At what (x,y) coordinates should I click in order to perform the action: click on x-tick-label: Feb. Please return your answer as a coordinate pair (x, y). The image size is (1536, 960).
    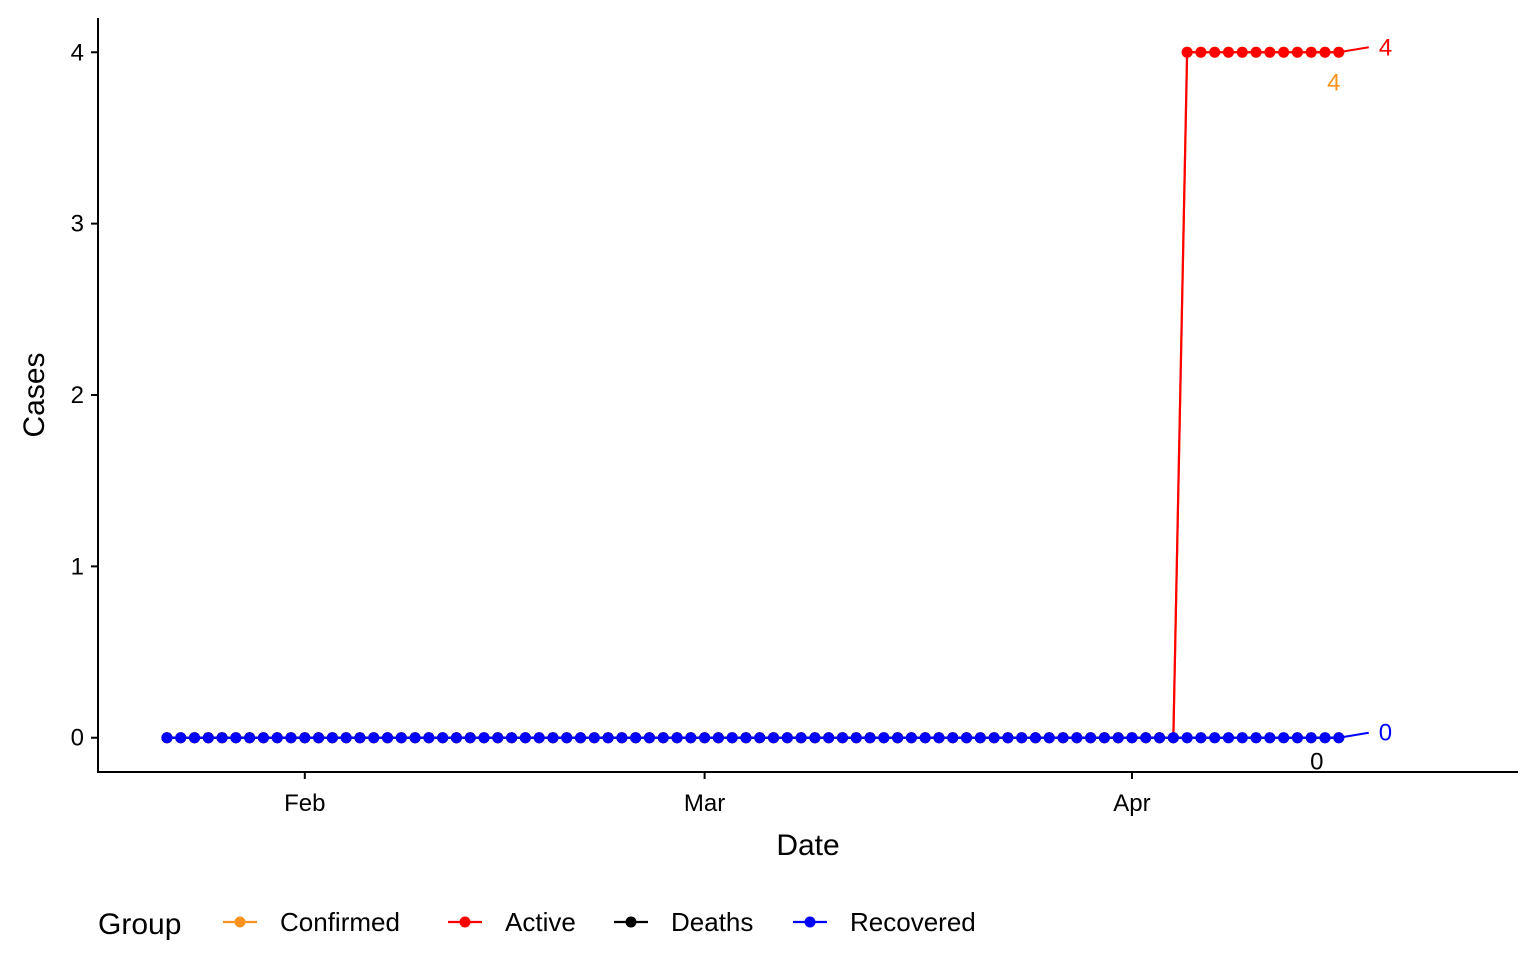
    Looking at the image, I should click on (304, 803).